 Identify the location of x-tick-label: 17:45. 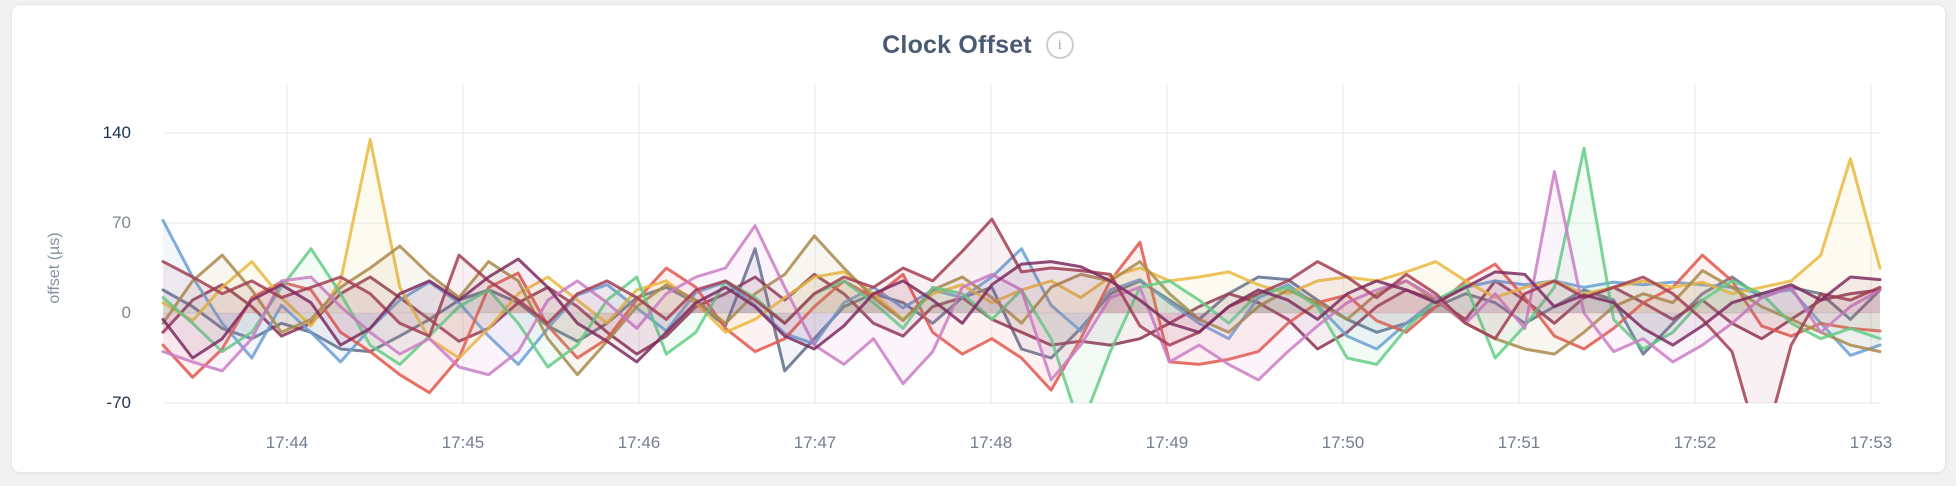
(463, 442).